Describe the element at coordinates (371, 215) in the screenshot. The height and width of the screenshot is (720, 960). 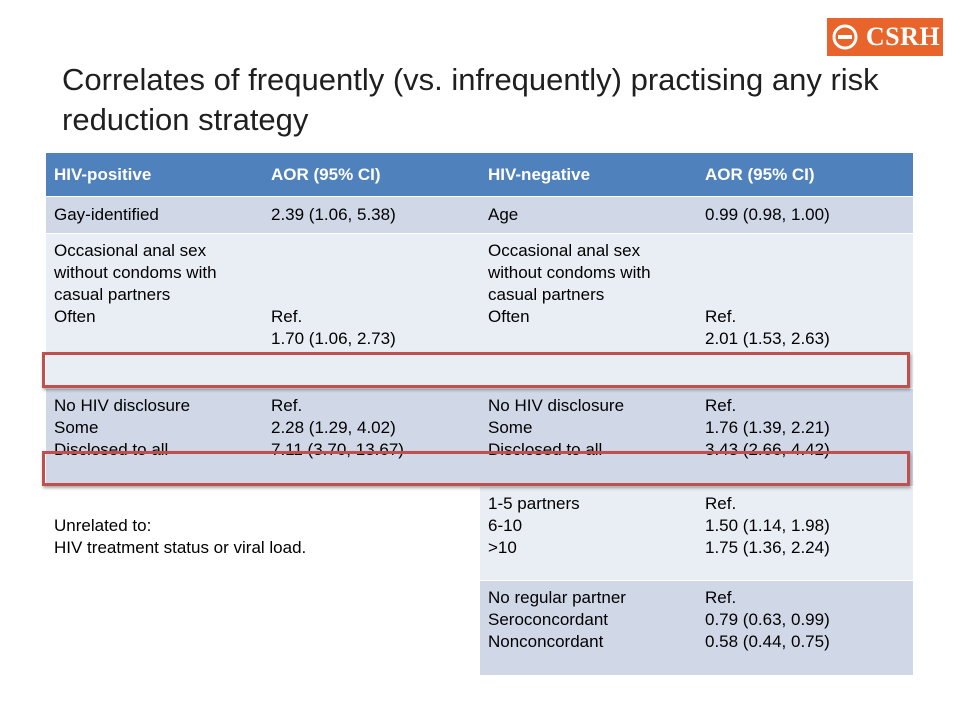
I see `table-cell: 2.39 (1.06, 5.38)` at that location.